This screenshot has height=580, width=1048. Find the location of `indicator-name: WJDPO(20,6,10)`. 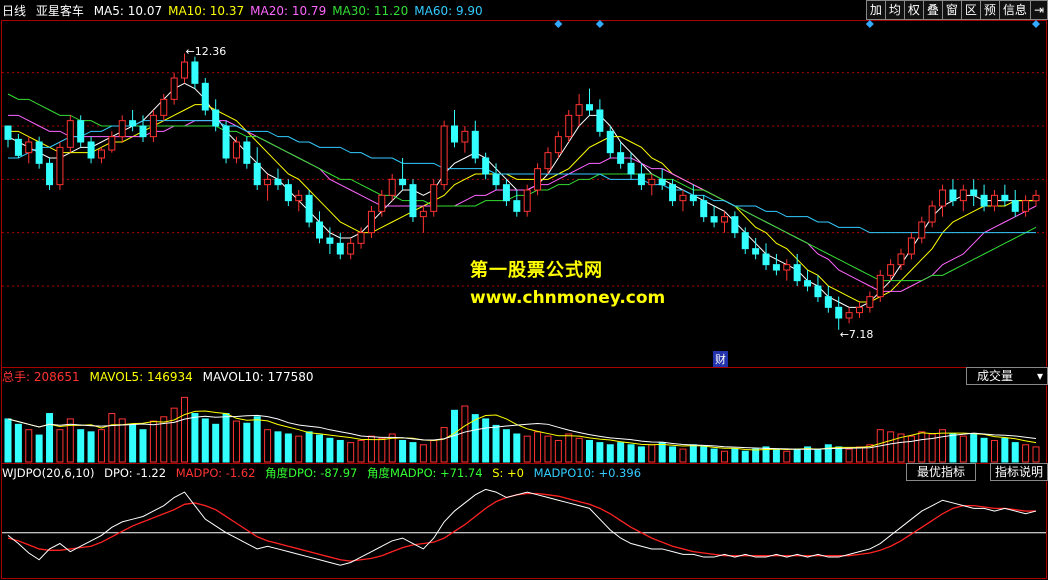

indicator-name: WJDPO(20,6,10) is located at coordinates (48, 473).